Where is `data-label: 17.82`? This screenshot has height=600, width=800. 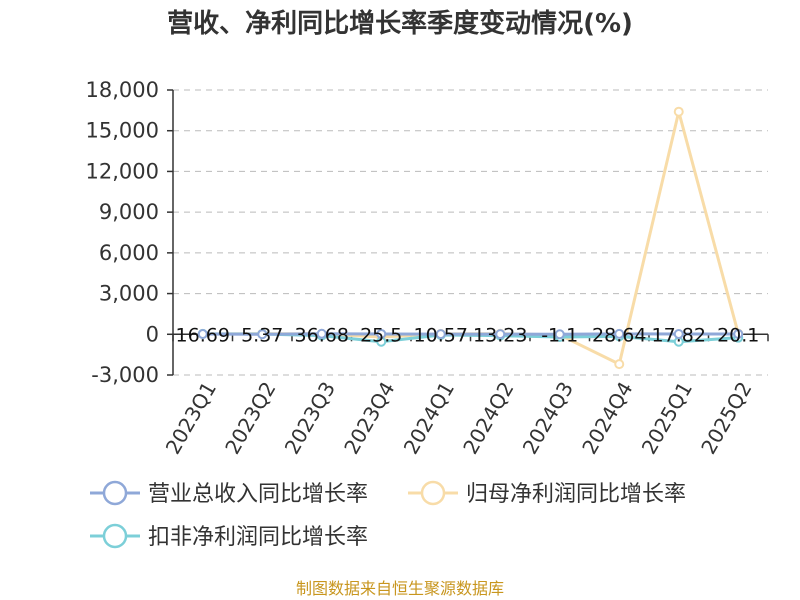 data-label: 17.82 is located at coordinates (679, 335).